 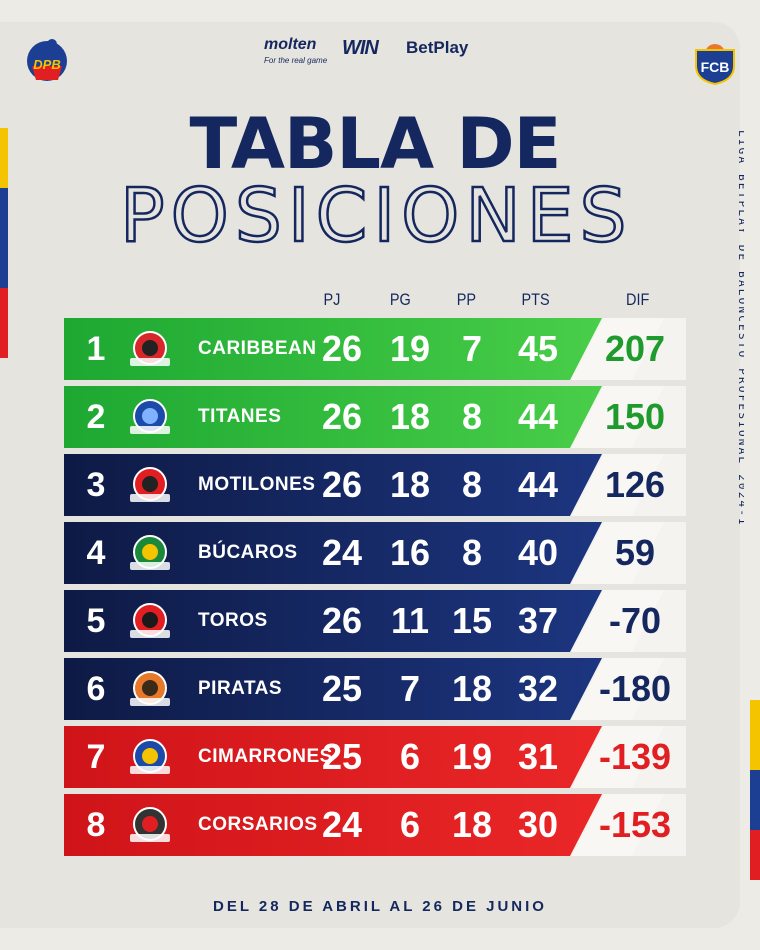 What do you see at coordinates (150, 756) in the screenshot?
I see `cimarrones-logo` at bounding box center [150, 756].